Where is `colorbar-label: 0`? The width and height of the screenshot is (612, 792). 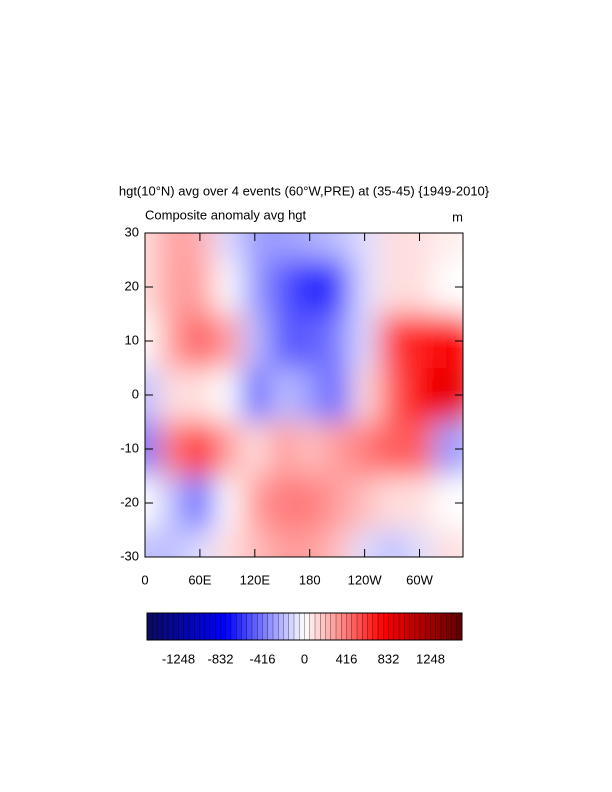 colorbar-label: 0 is located at coordinates (304, 658).